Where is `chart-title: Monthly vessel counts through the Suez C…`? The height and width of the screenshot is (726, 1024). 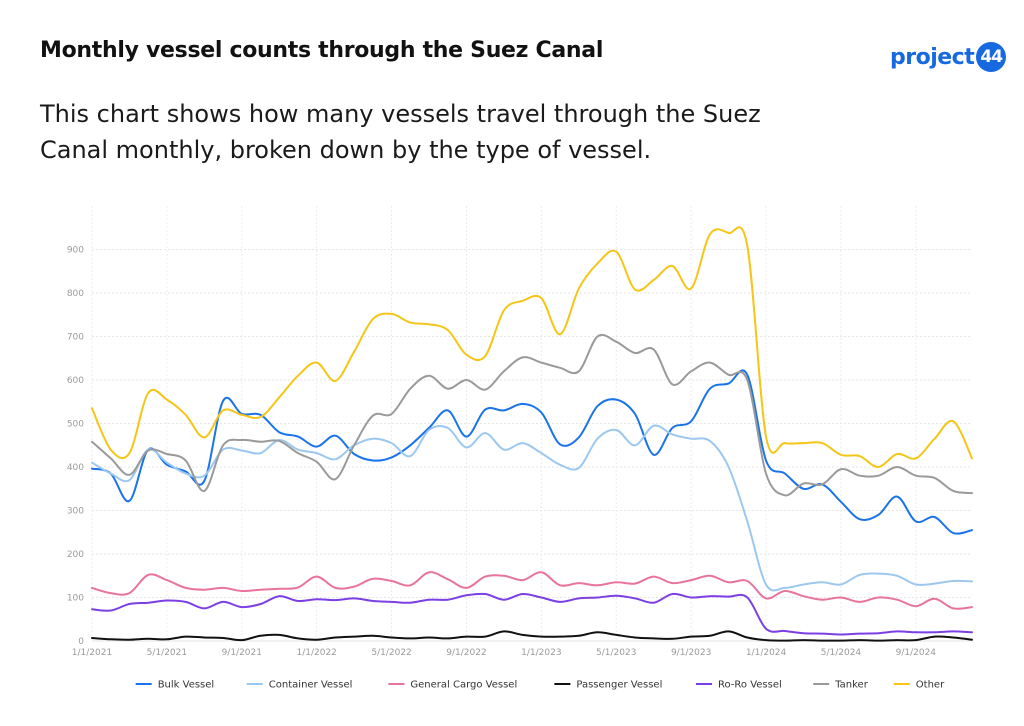 chart-title: Monthly vessel counts through the Suez C… is located at coordinates (322, 50).